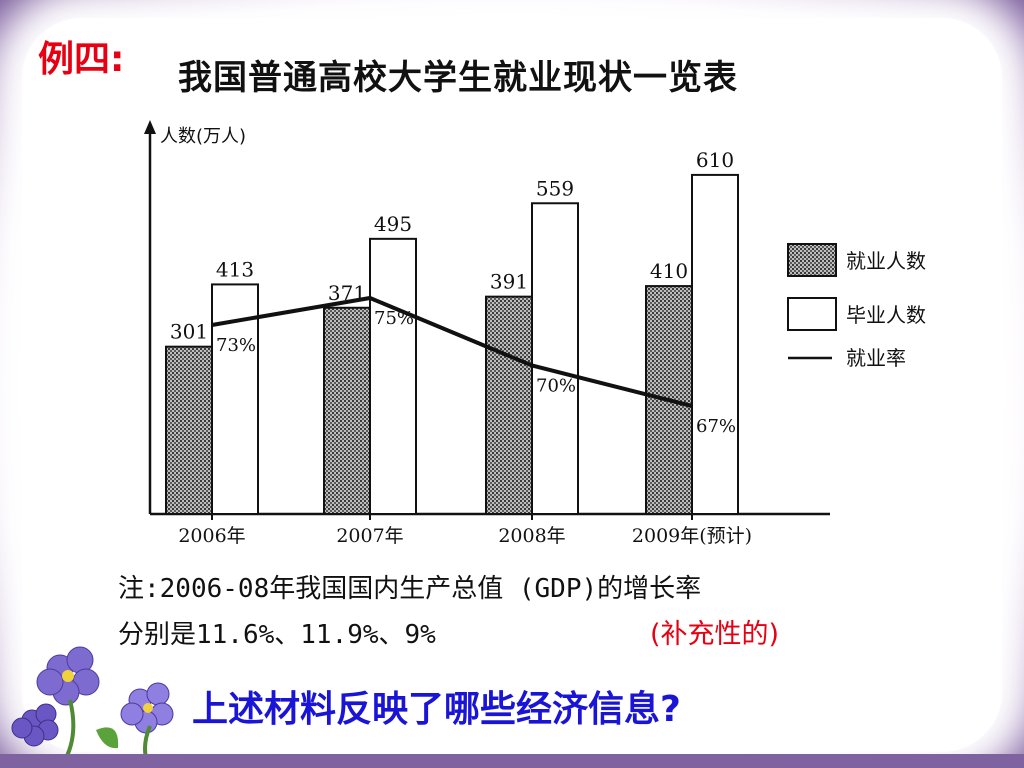 The image size is (1024, 768). Describe the element at coordinates (393, 224) in the screenshot. I see `bar-label-graduates: 495` at that location.